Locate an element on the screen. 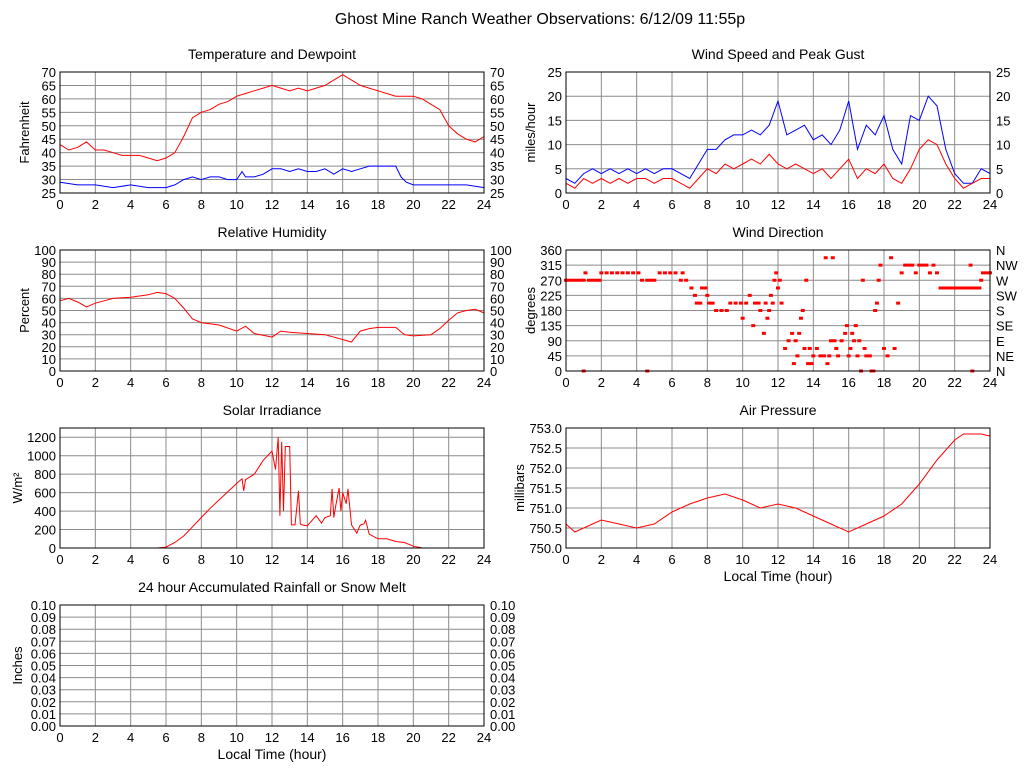 Image resolution: width=1024 pixels, height=768 pixels. y-tick-label: 600 is located at coordinates (45, 493).